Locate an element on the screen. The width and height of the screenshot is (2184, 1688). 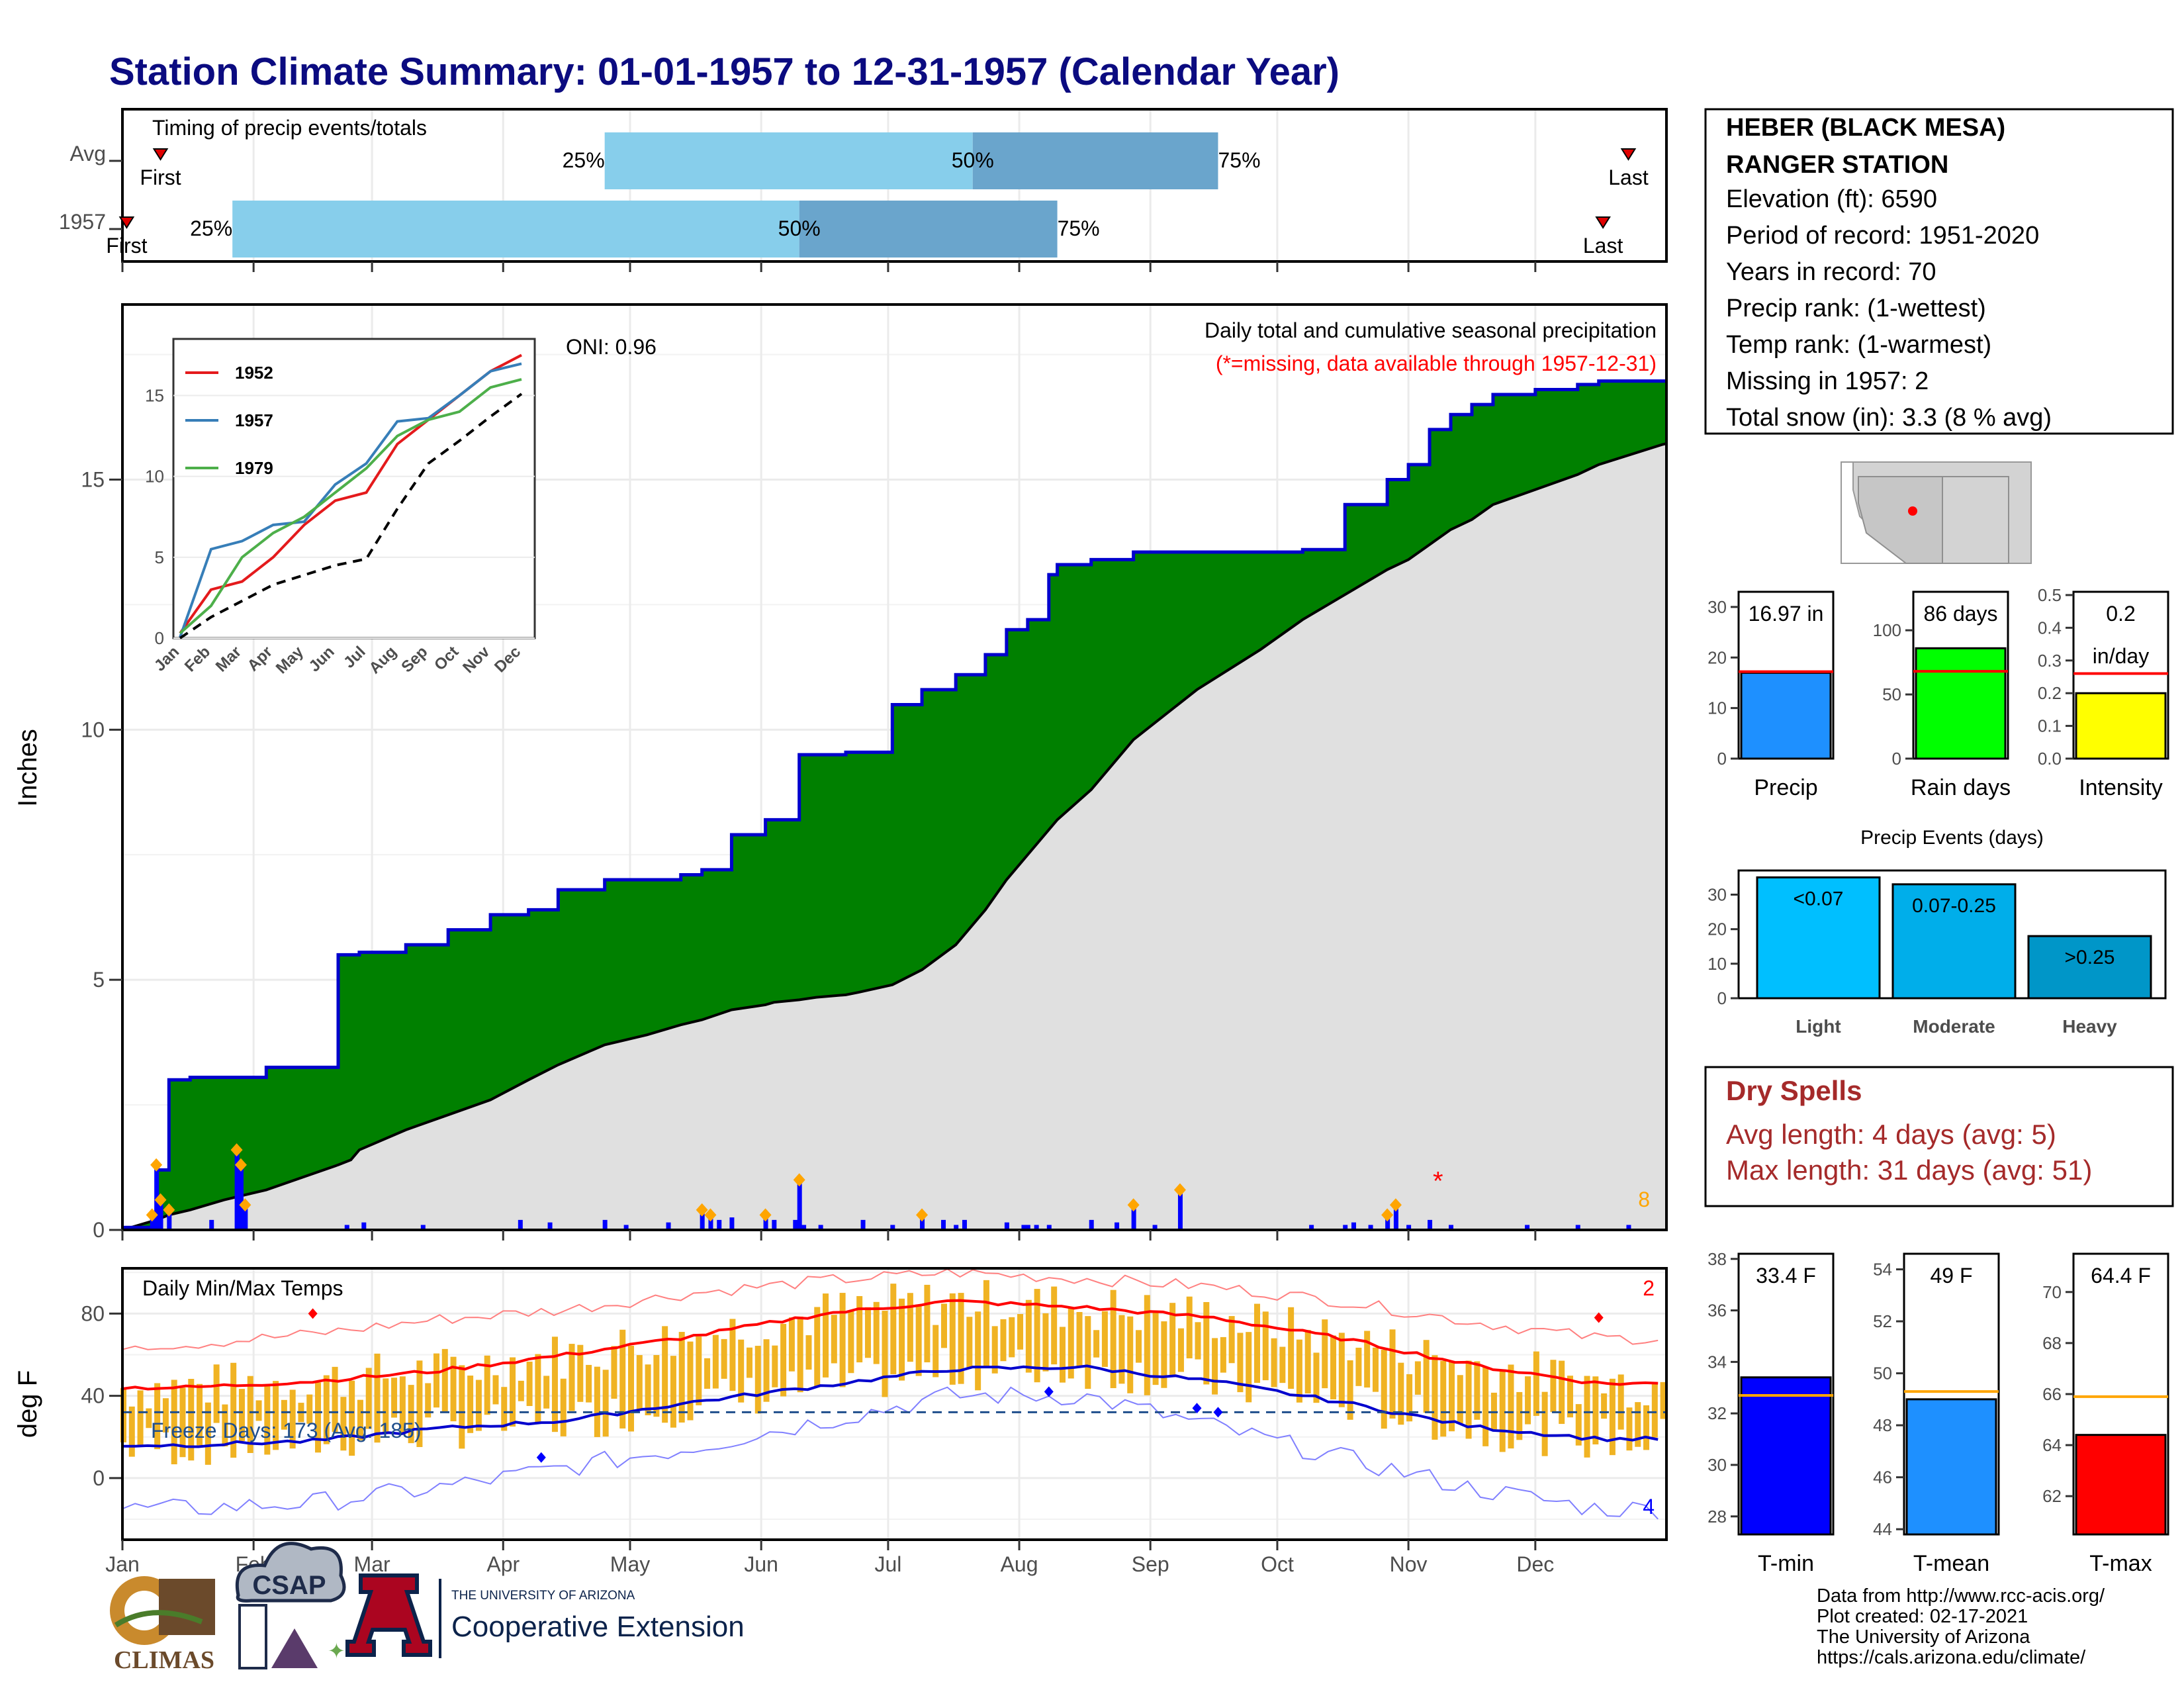
station-info-period: Period of record: 1951-2020 is located at coordinates (1883, 236).